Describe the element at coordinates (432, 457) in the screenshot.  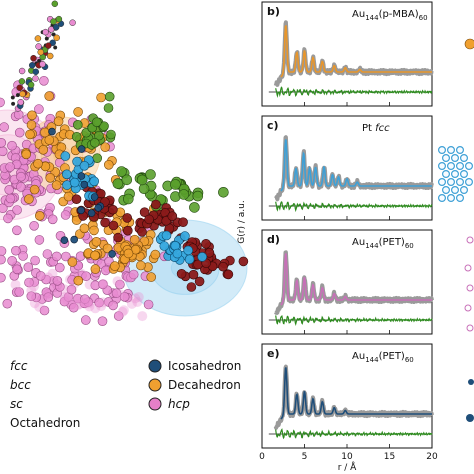
I see `x-tick-label: 20` at that location.